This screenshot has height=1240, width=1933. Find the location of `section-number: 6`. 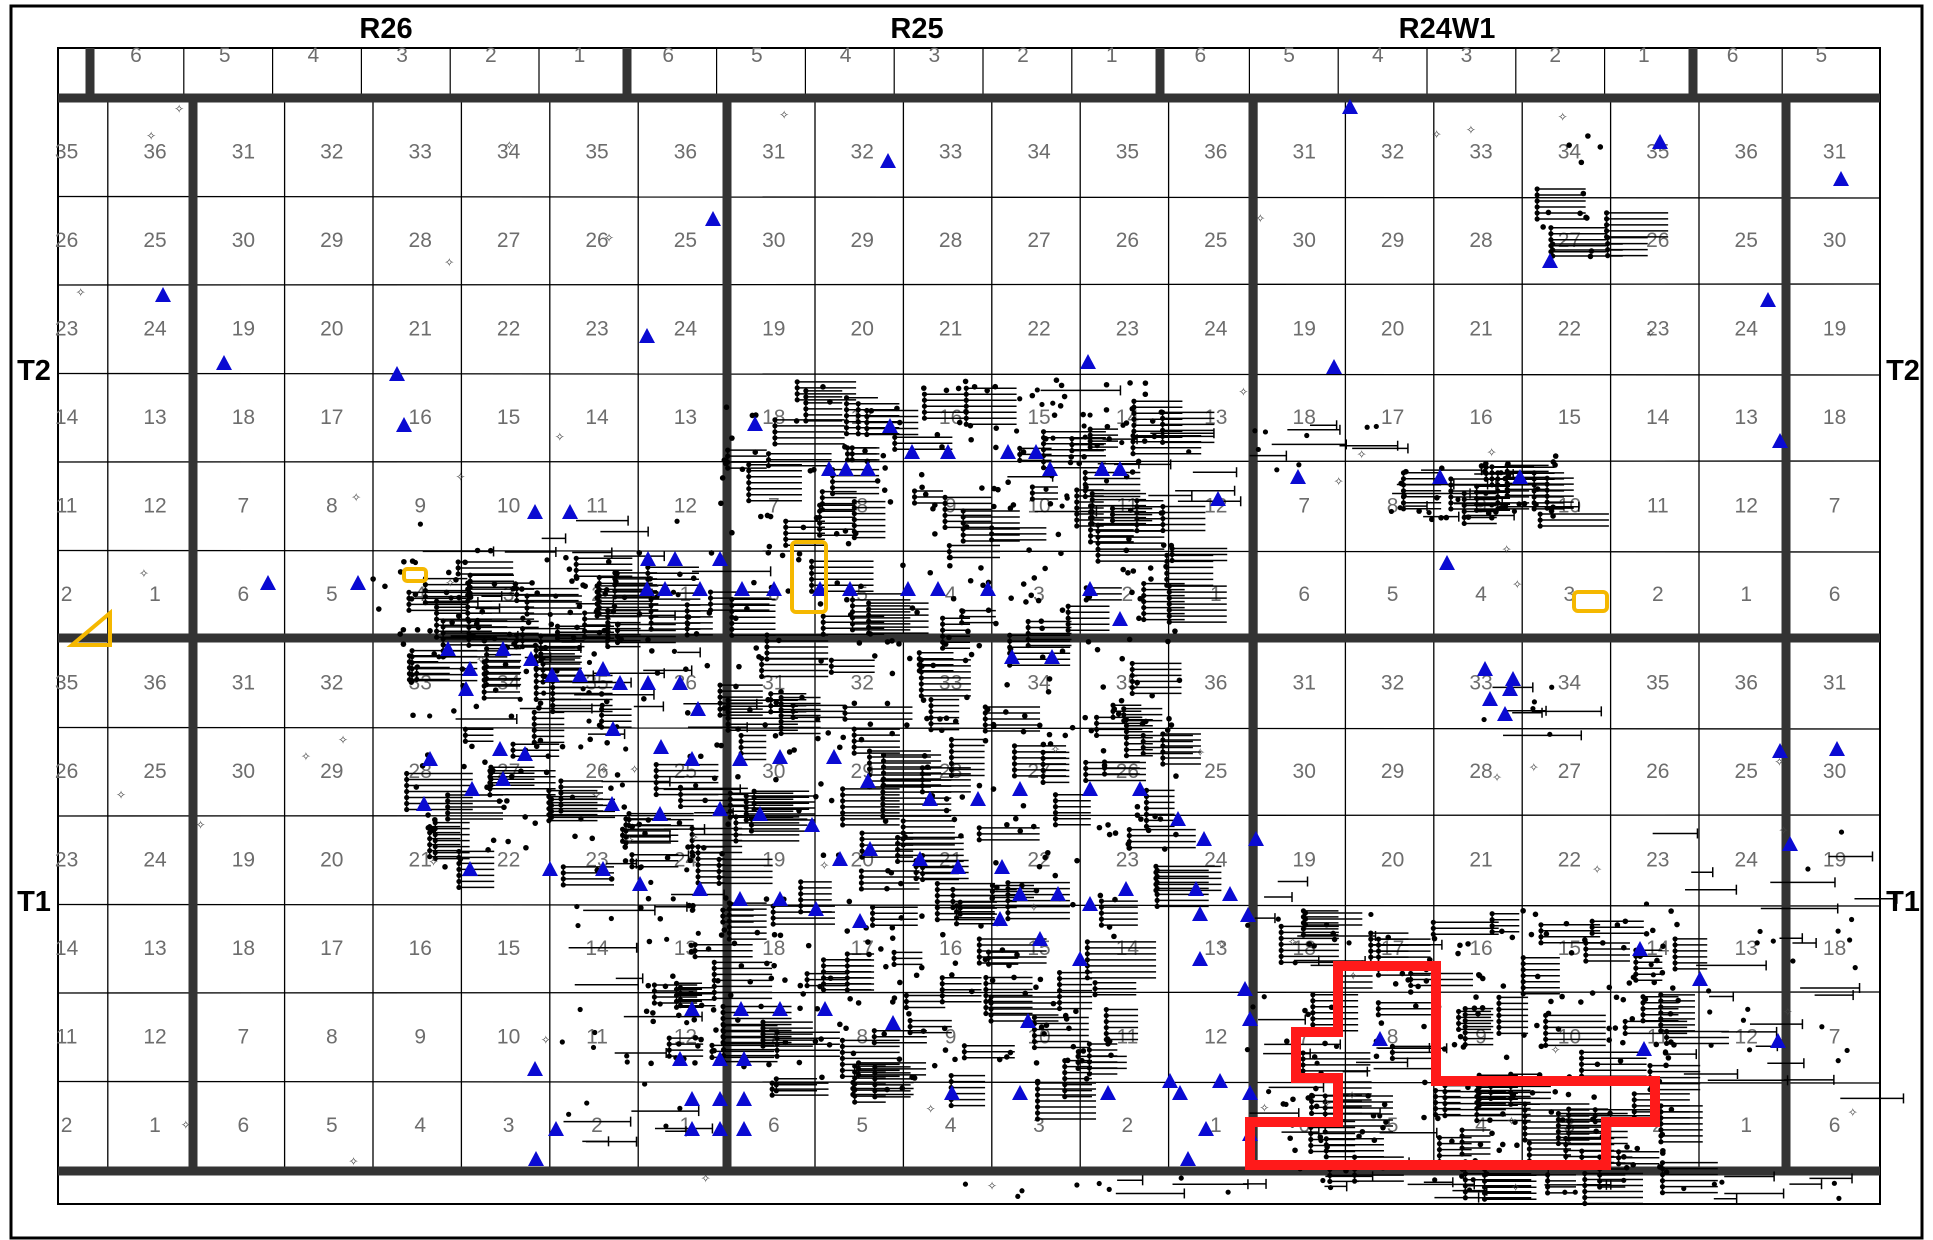

section-number: 6 is located at coordinates (1304, 594).